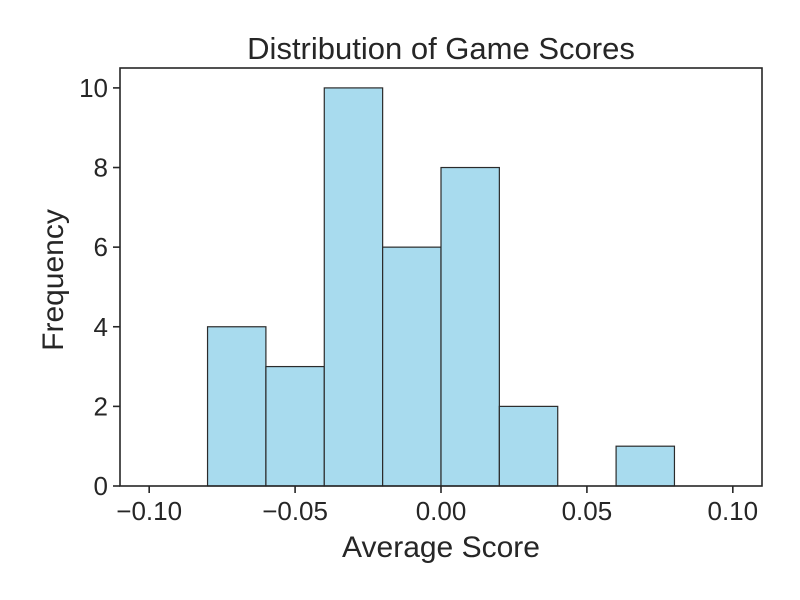 Image resolution: width=800 pixels, height=600 pixels. I want to click on x-ticks-group: −0.10 −0.05 0.00 0.05 0.10, so click(437, 506).